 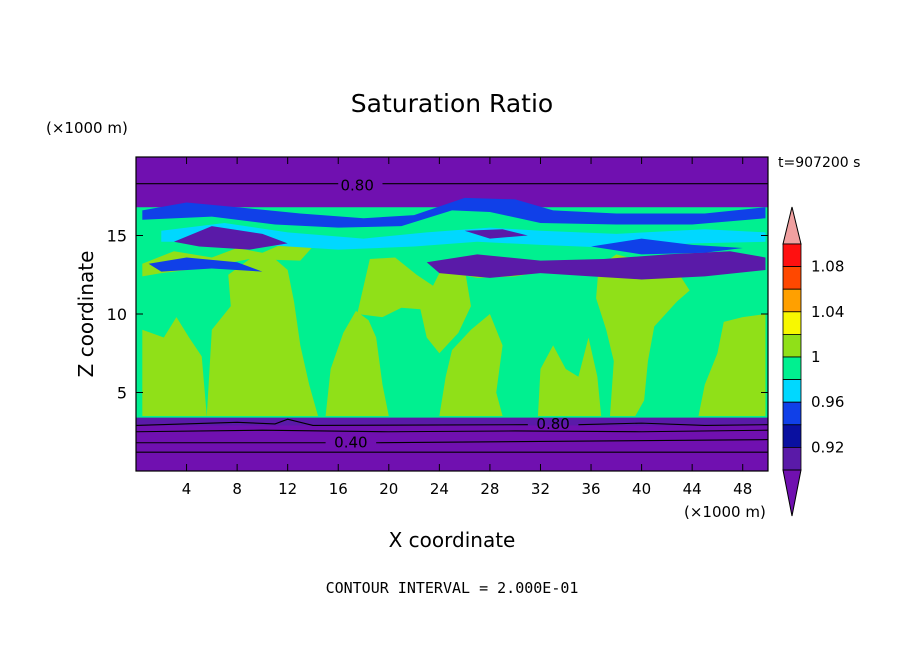 What do you see at coordinates (452, 540) in the screenshot?
I see `x-axis-label: X coordinate` at bounding box center [452, 540].